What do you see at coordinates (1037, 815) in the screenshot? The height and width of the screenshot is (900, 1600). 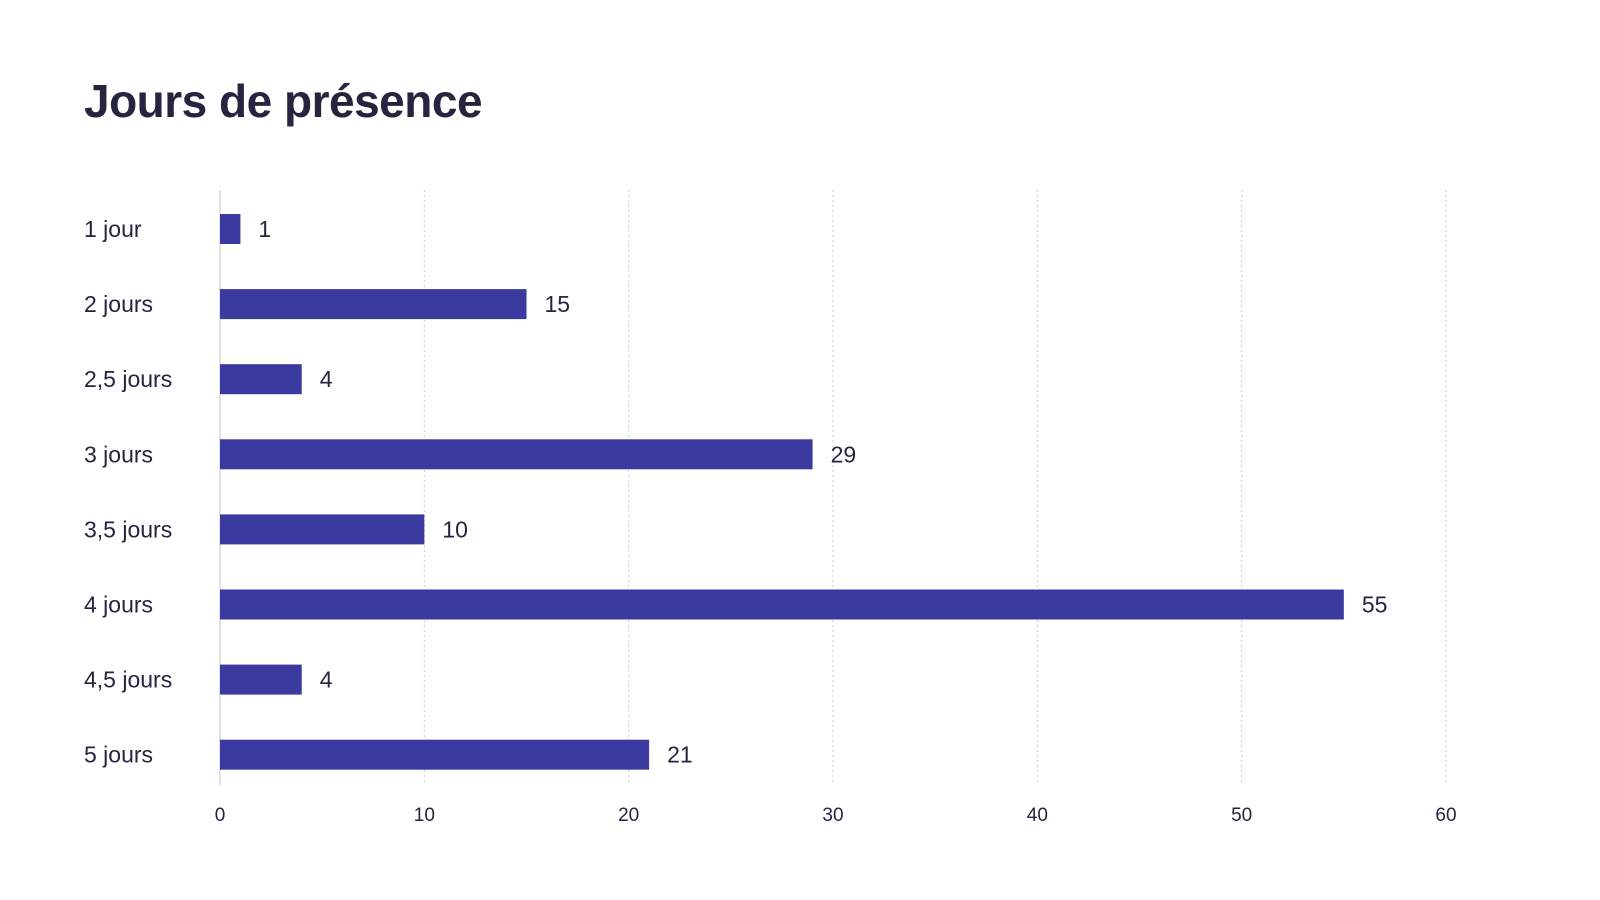 I see `x-tick-label: 40` at bounding box center [1037, 815].